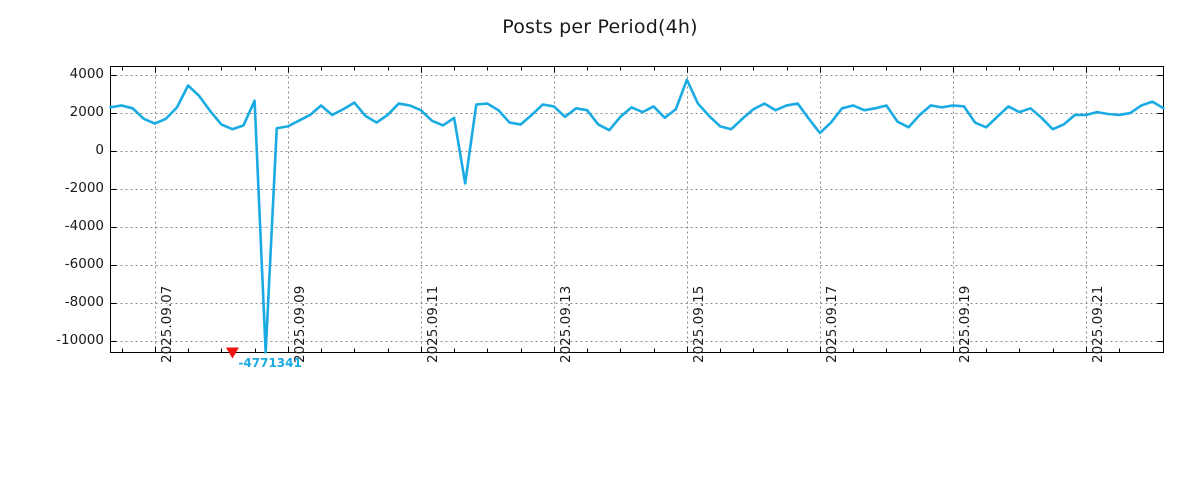 This screenshot has height=500, width=1200. I want to click on x-tick-label: 2025.09.13, so click(565, 324).